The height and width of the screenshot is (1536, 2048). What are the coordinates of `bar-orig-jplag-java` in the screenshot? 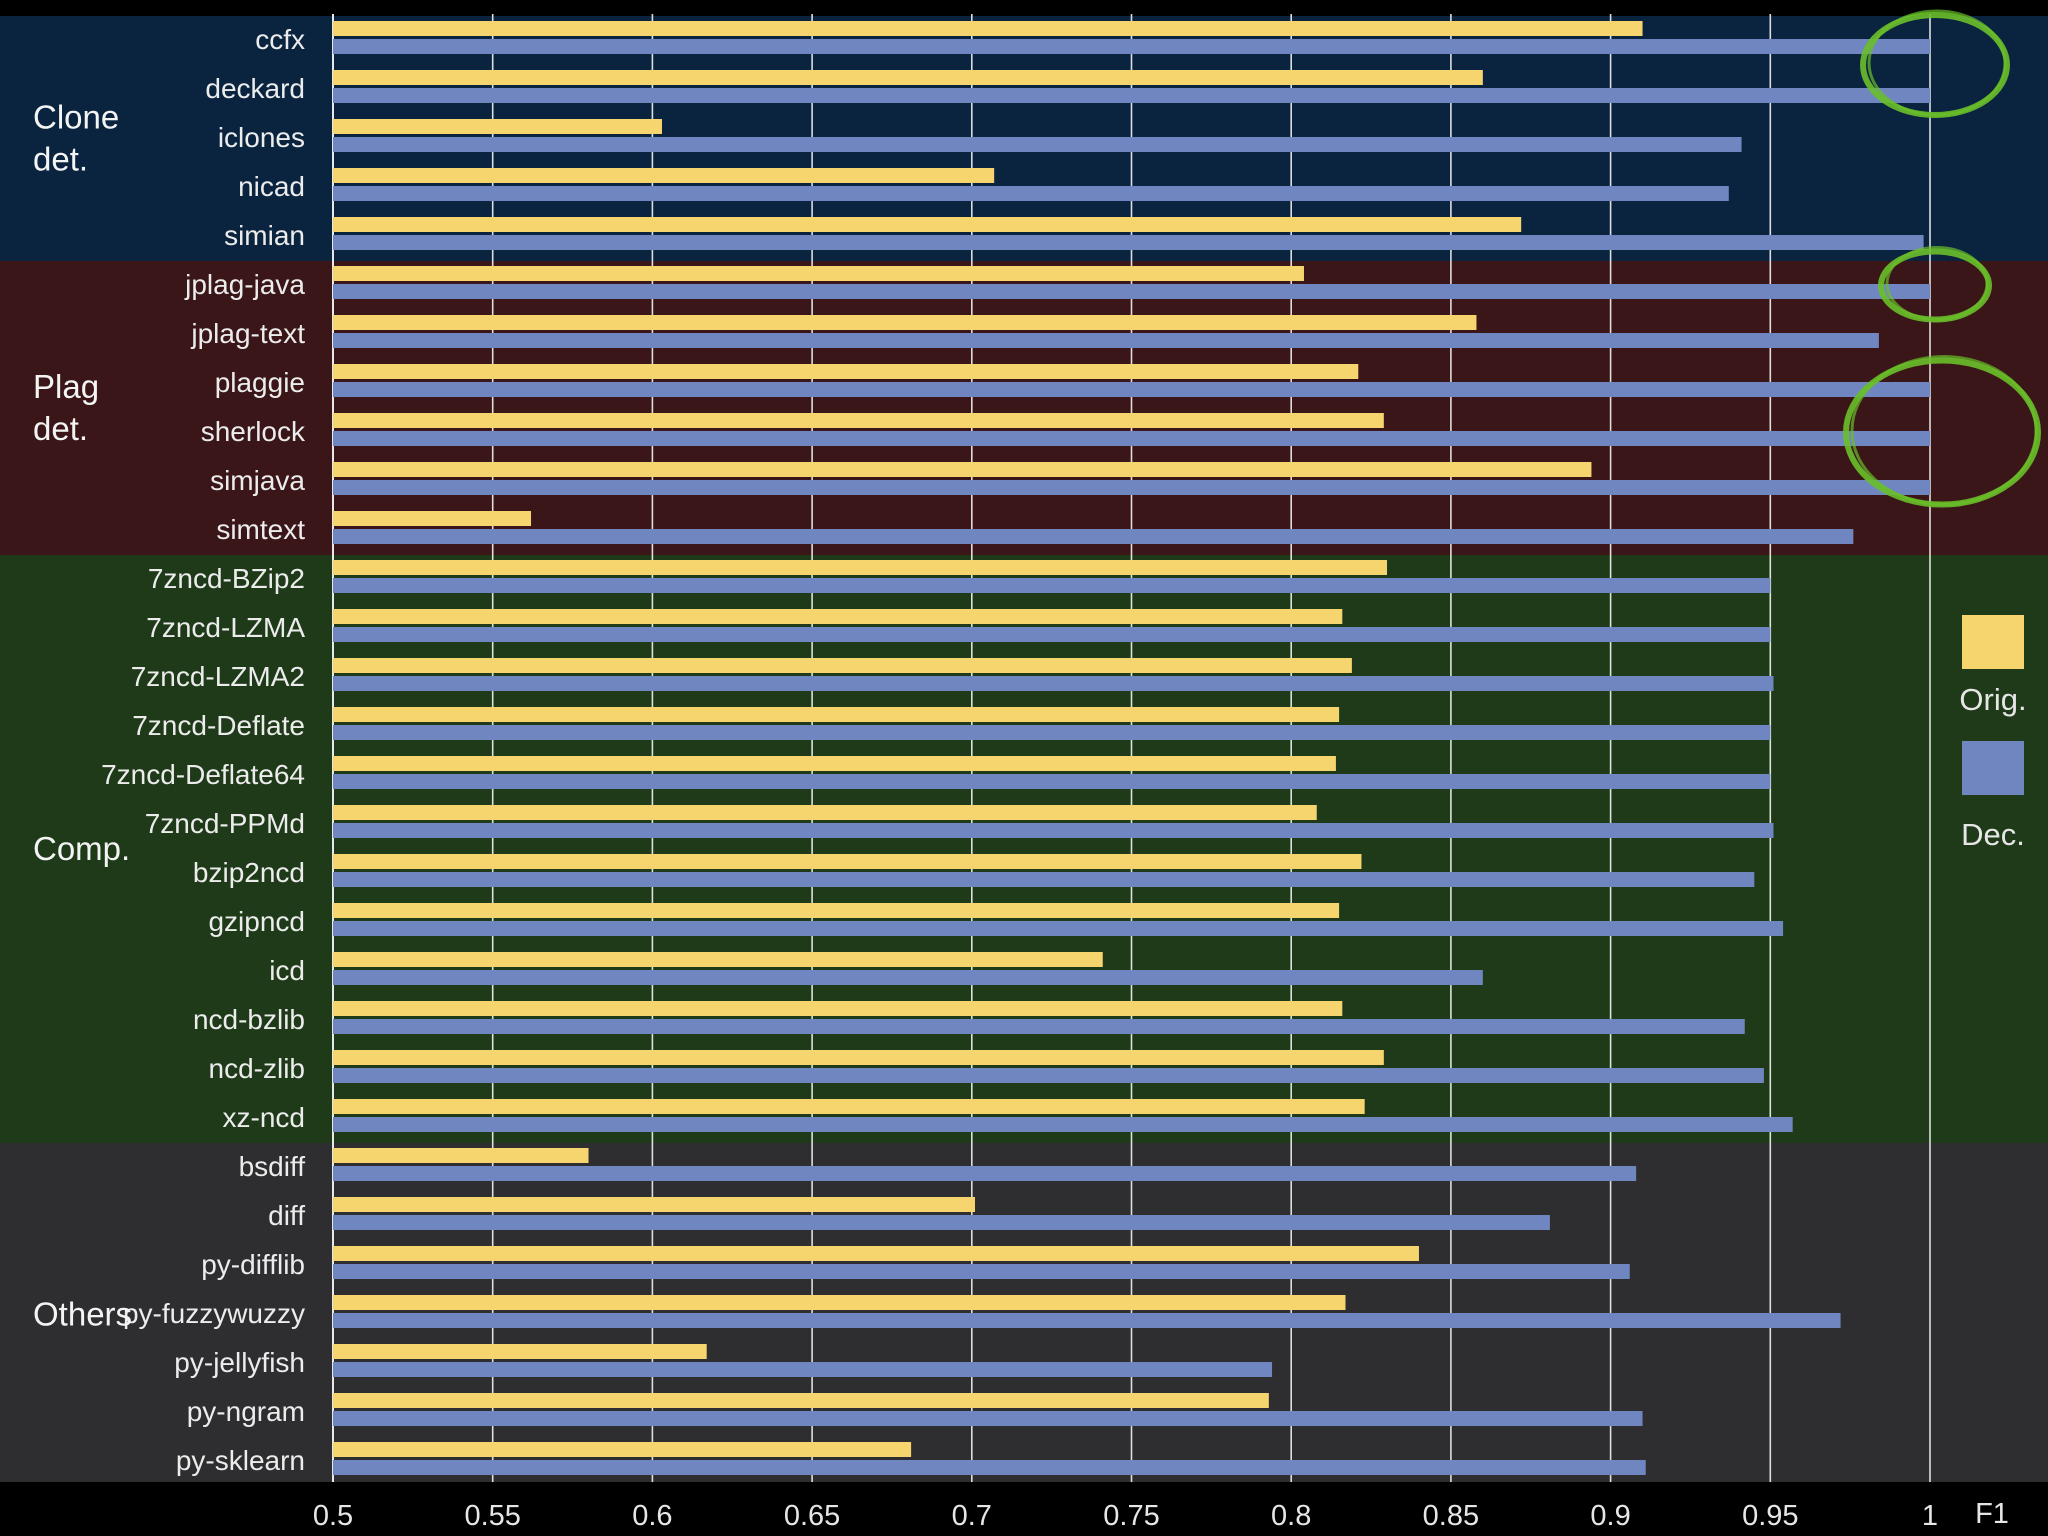 It's located at (818, 273).